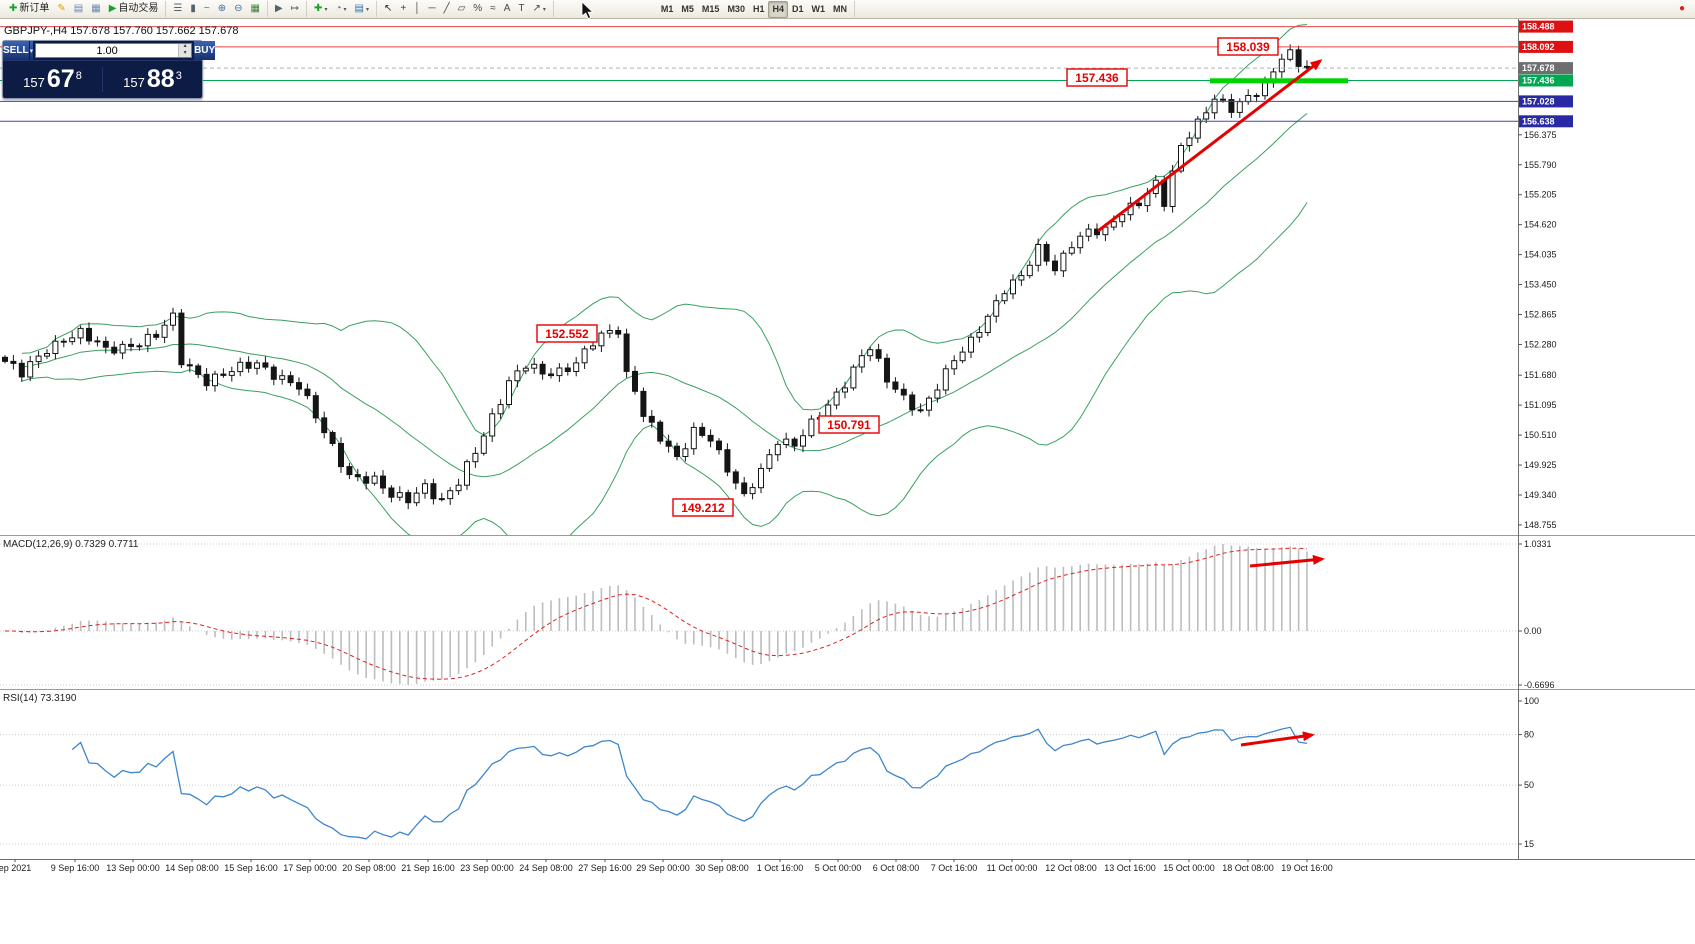 This screenshot has height=944, width=1695. What do you see at coordinates (539, 8) in the screenshot?
I see `arrows-button: ↗ ▾` at bounding box center [539, 8].